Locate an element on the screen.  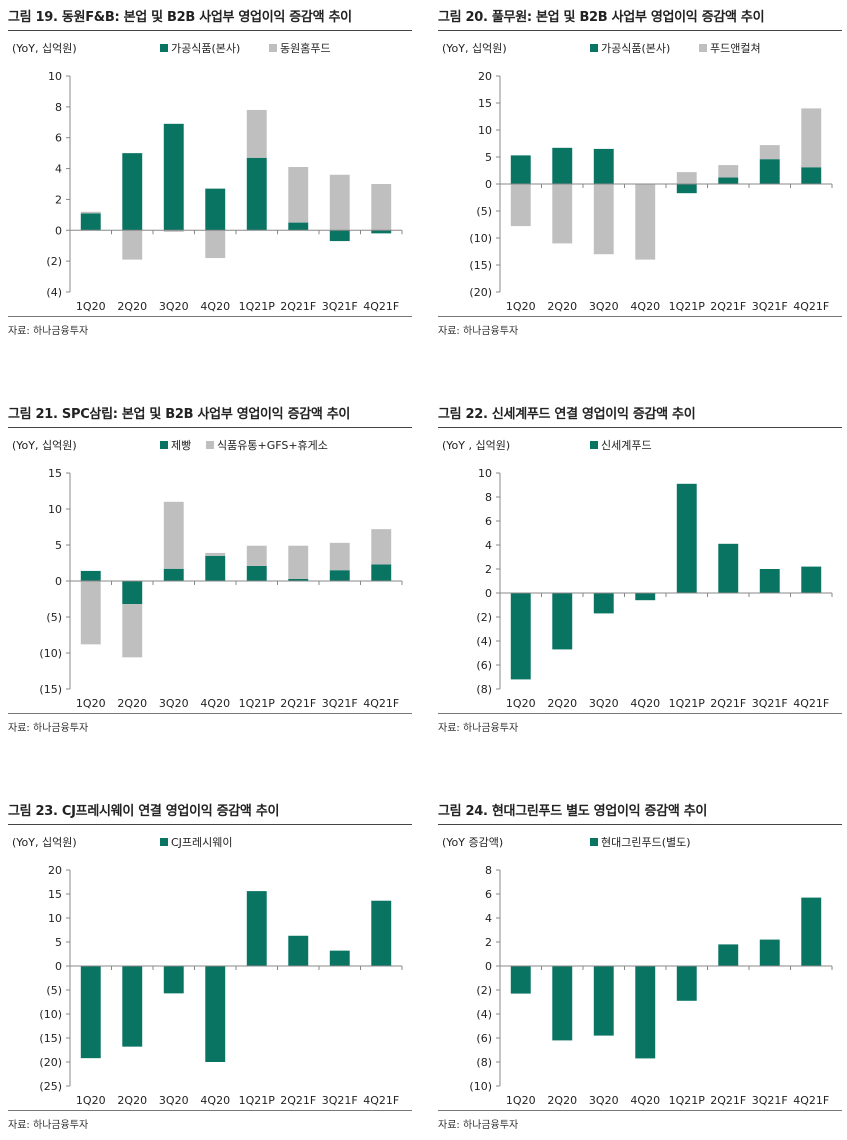
chart-title: 그림 23. CJ프레시웨이 연결 영업이익 증감액 추이 is located at coordinates (144, 811).